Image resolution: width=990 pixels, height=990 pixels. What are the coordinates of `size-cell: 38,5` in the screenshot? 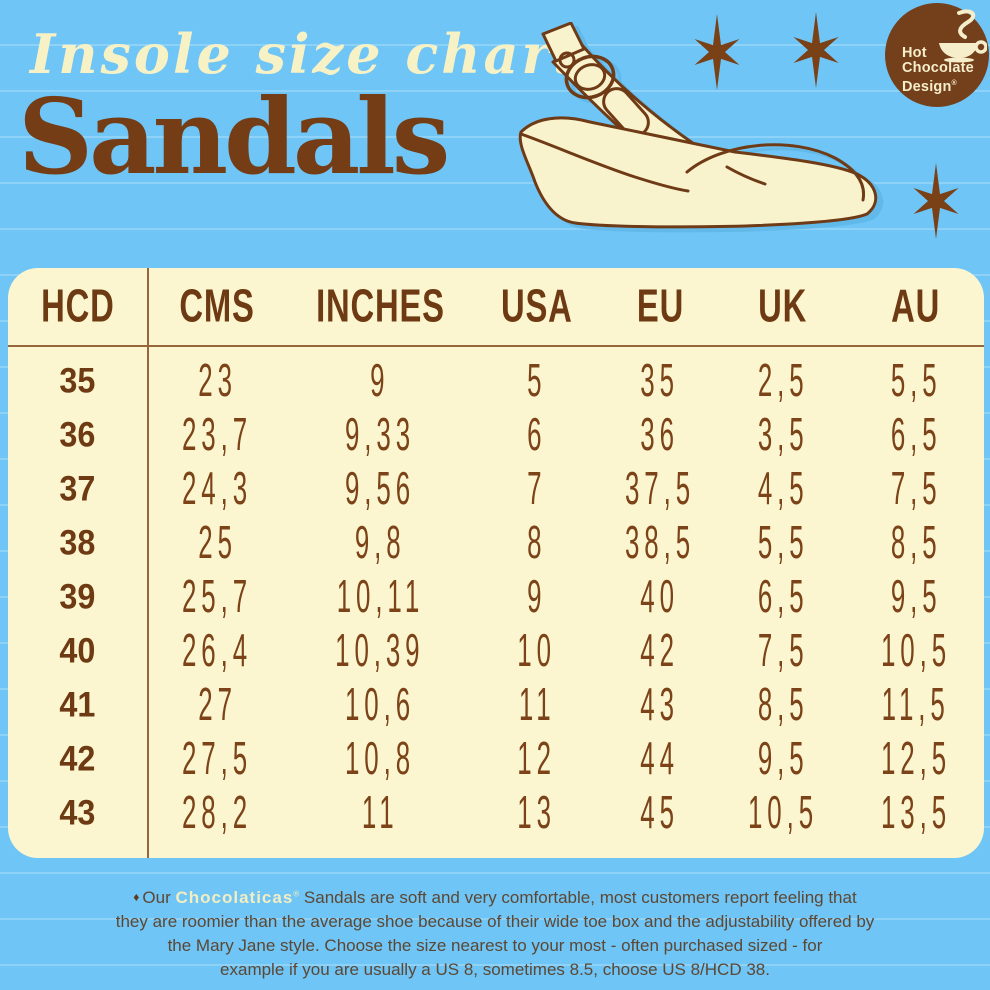 It's located at (659, 542).